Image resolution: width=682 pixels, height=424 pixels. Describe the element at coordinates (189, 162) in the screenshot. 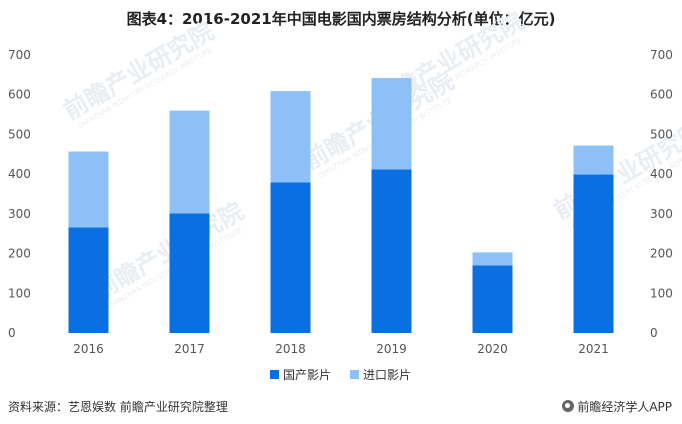

I see `bar-imported-2017` at that location.